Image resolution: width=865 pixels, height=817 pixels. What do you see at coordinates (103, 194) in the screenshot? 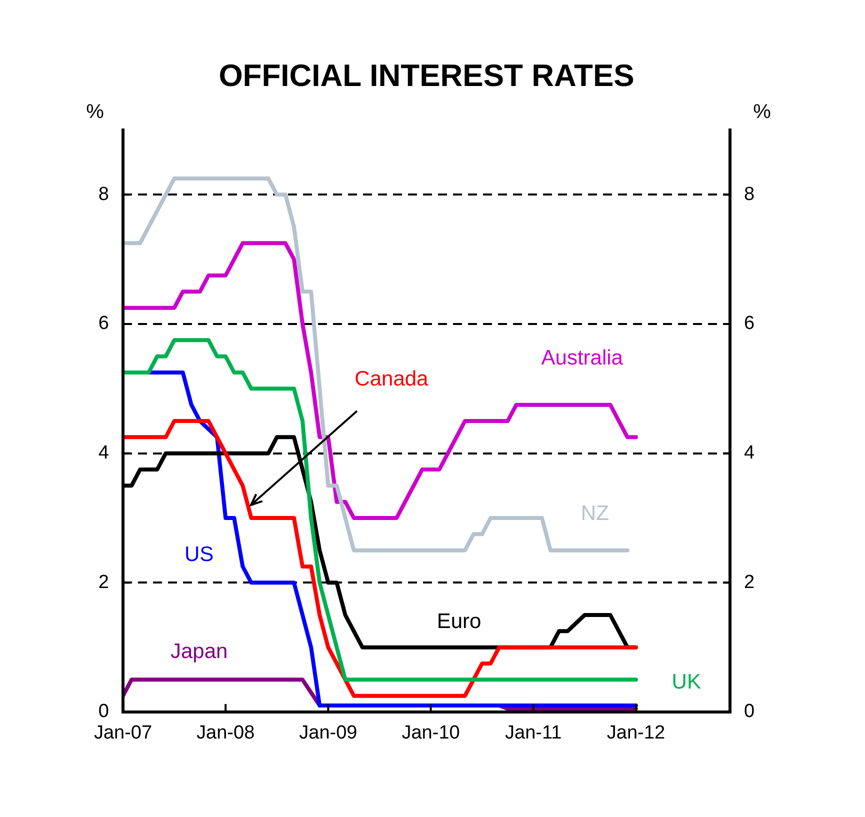
I see `y-tick-label: 8` at bounding box center [103, 194].